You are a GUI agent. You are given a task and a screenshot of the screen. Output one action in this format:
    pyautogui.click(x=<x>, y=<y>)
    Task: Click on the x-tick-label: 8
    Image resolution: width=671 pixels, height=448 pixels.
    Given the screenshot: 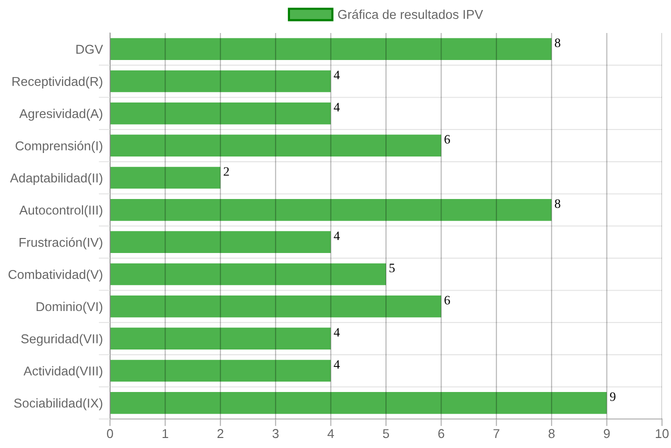 What is the action you would take?
    pyautogui.click(x=551, y=433)
    